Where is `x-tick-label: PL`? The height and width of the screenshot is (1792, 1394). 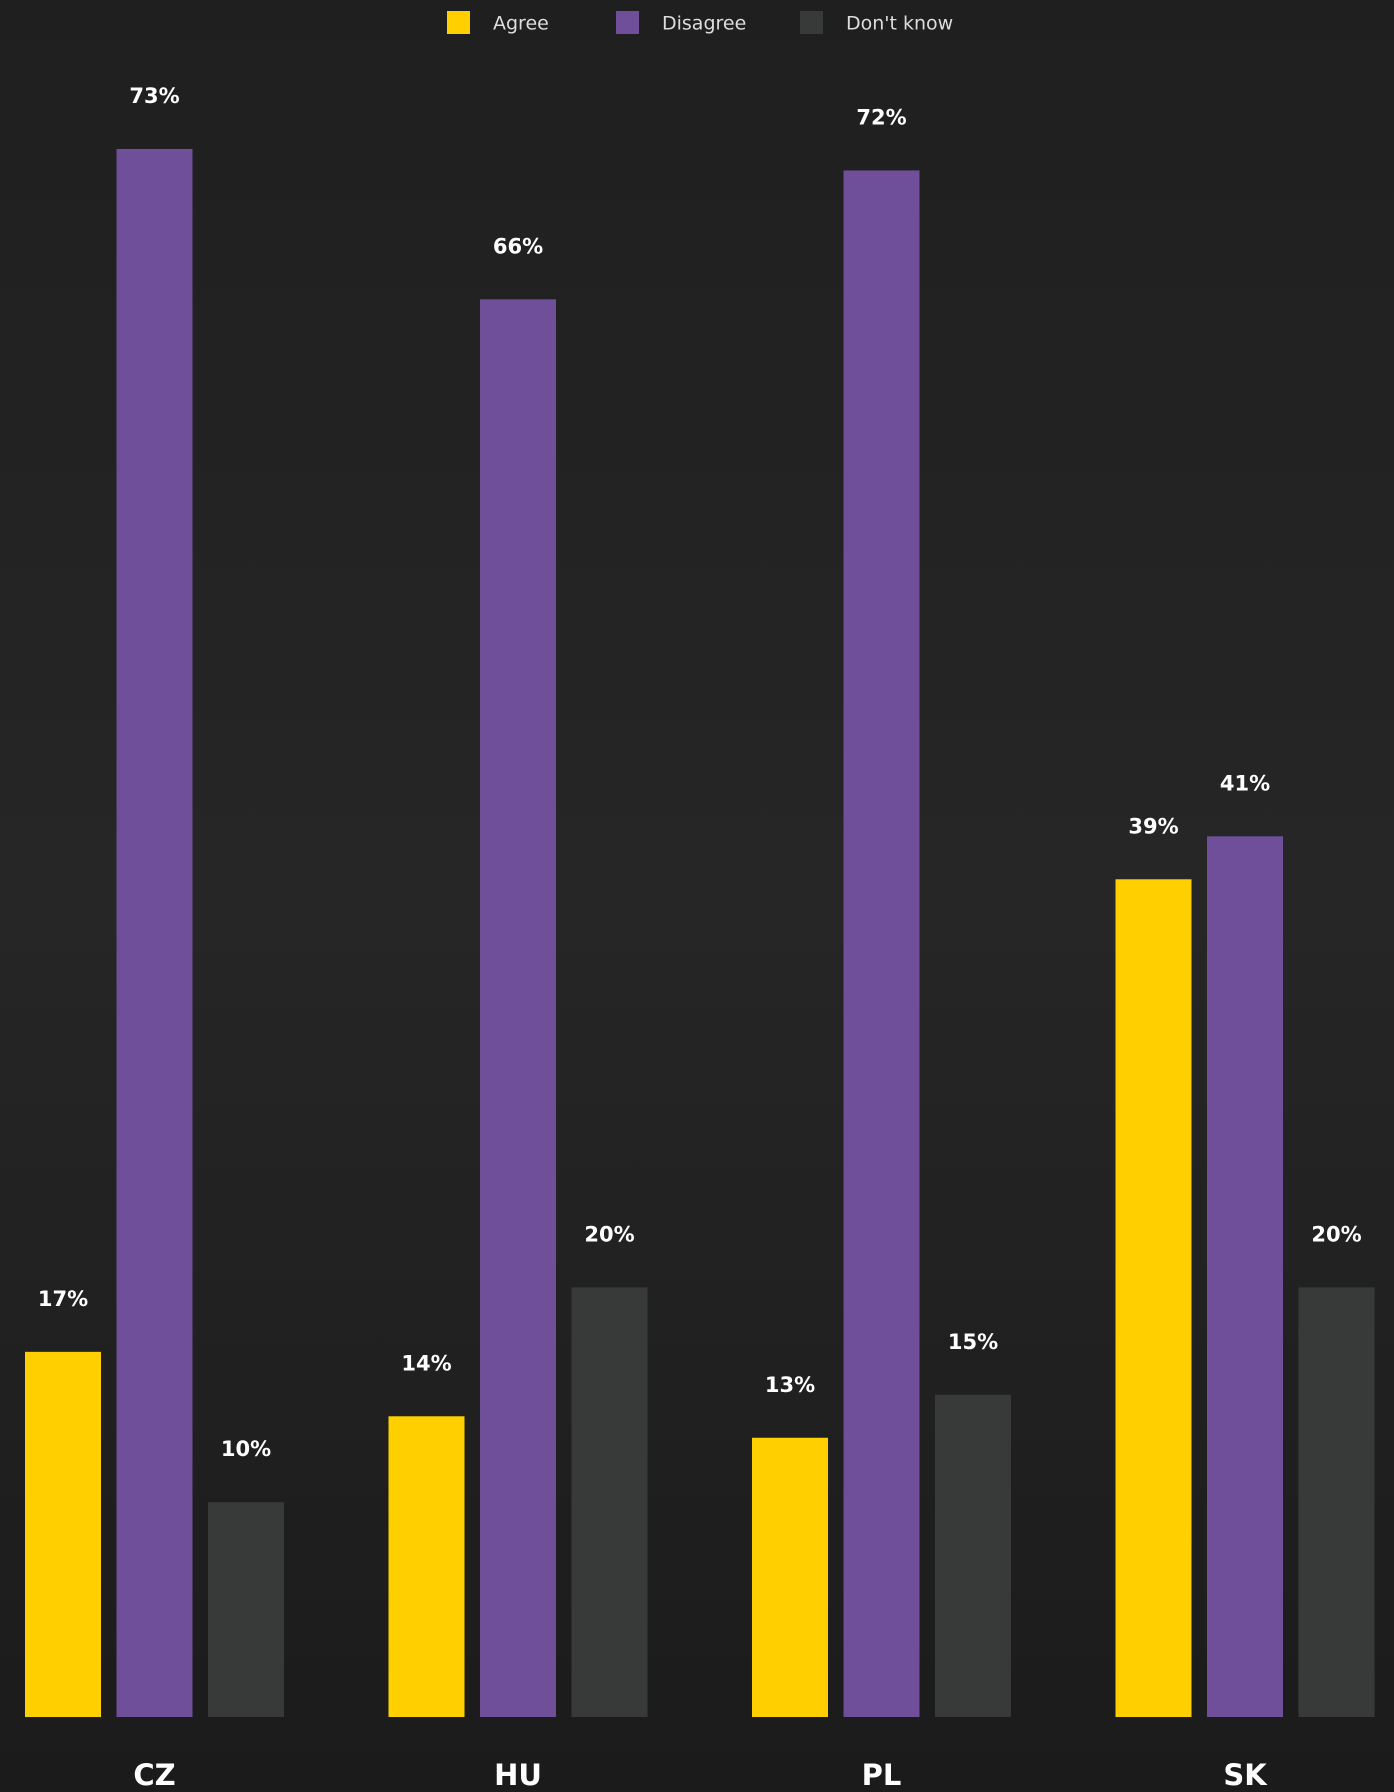
x-tick-label: PL is located at coordinates (882, 1775).